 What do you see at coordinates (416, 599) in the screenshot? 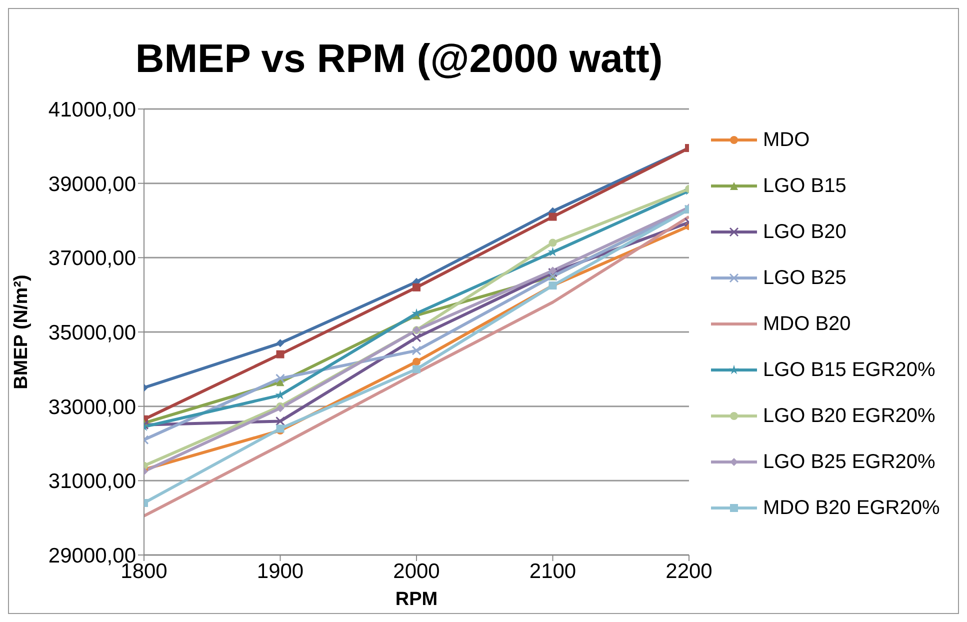
I see `x-axis-title: RPM` at bounding box center [416, 599].